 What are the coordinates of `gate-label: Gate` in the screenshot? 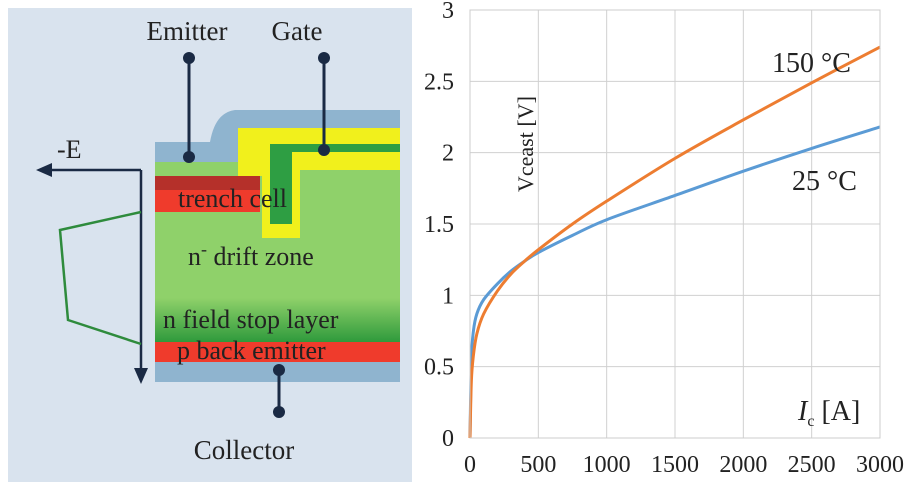 It's located at (297, 31).